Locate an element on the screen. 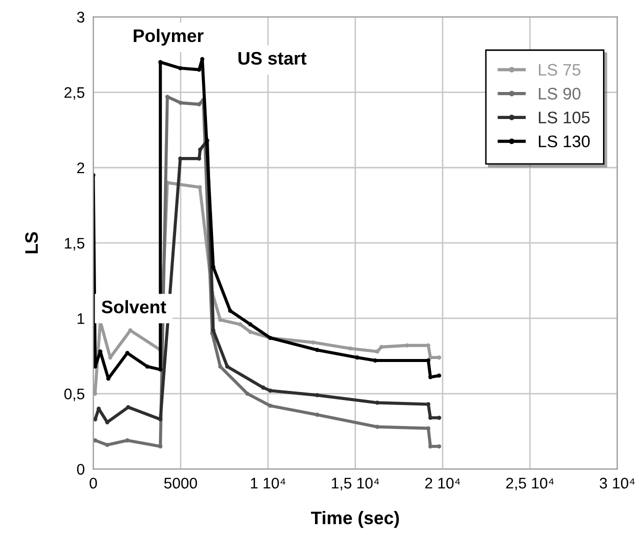 The width and height of the screenshot is (639, 546). legend-label: LS 105 is located at coordinates (564, 118).